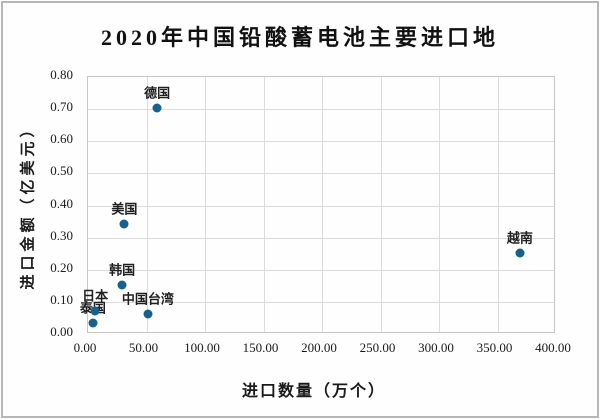  What do you see at coordinates (202, 347) in the screenshot?
I see `x-tick-label: 100.00` at bounding box center [202, 347].